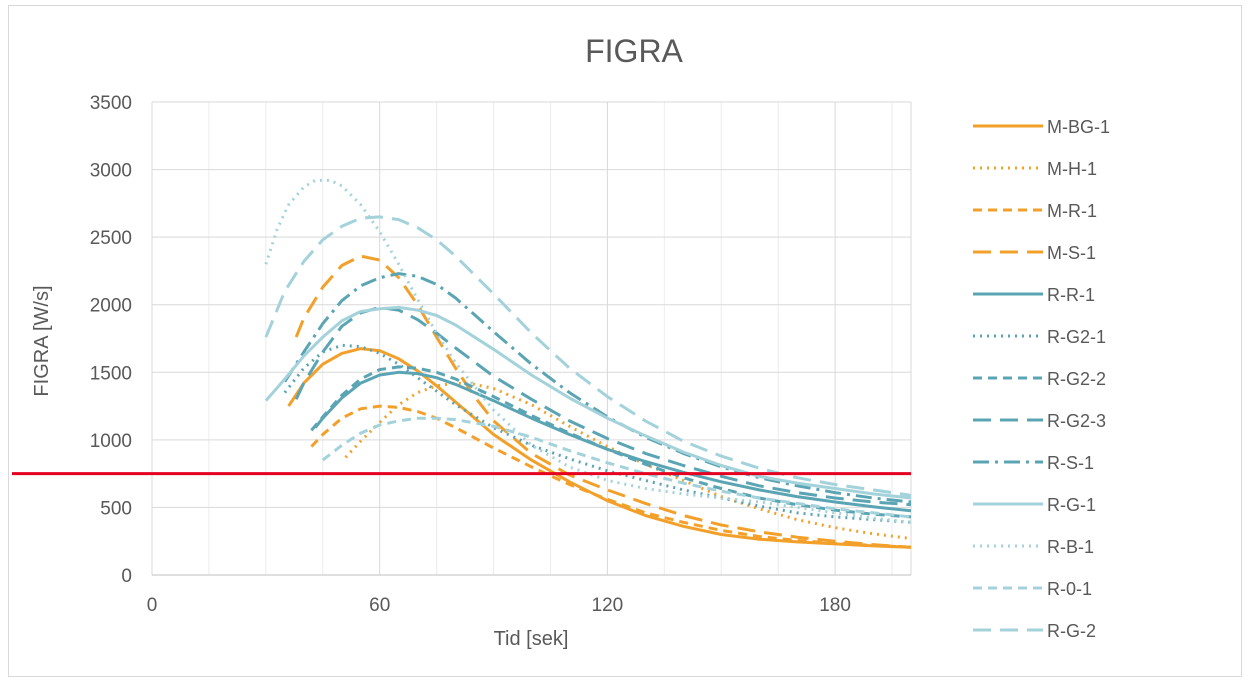 Image resolution: width=1250 pixels, height=682 pixels. I want to click on x-tick-label: 120, so click(608, 605).